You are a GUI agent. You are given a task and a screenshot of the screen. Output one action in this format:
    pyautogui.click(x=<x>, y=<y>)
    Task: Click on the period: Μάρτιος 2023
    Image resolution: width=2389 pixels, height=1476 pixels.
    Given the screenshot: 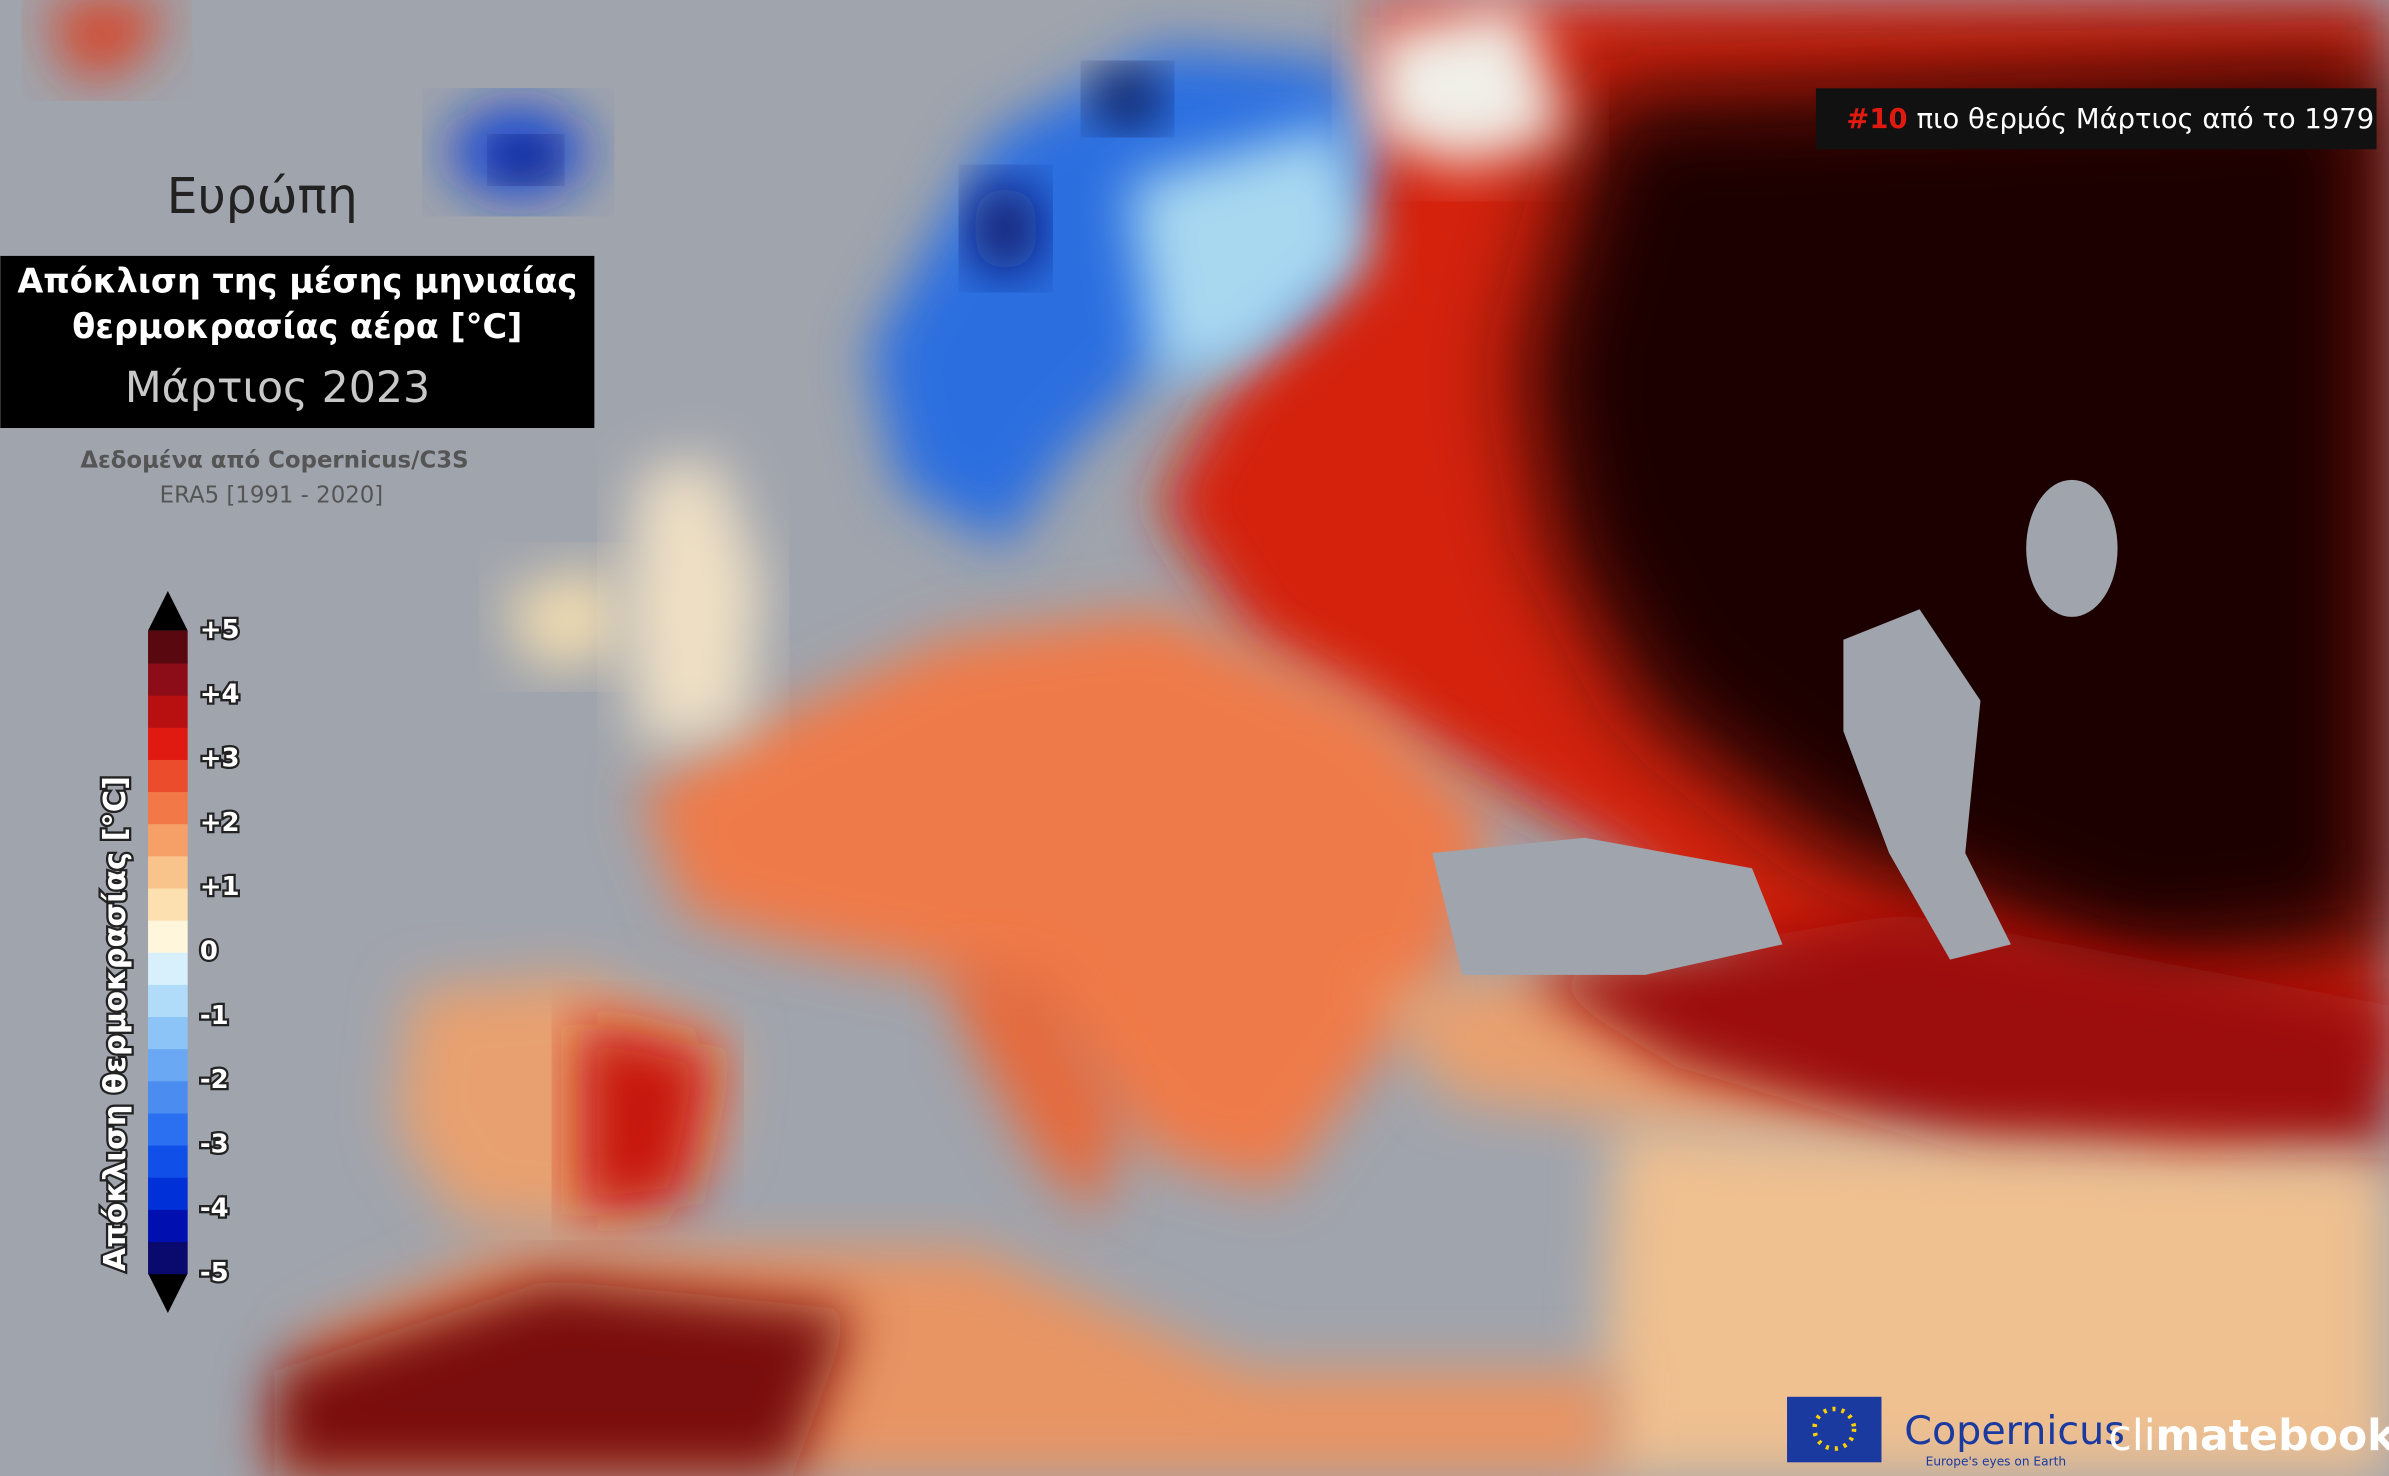 What is the action you would take?
    pyautogui.click(x=277, y=388)
    